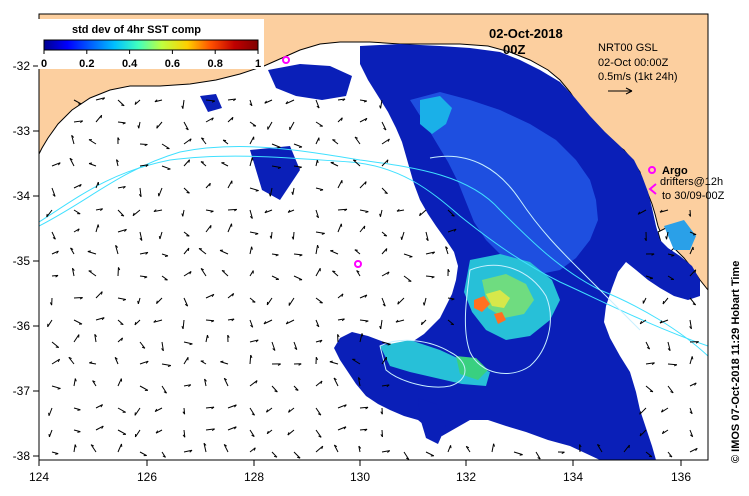 The image size is (749, 496). I want to click on y-tick-label: -33, so click(22, 131).